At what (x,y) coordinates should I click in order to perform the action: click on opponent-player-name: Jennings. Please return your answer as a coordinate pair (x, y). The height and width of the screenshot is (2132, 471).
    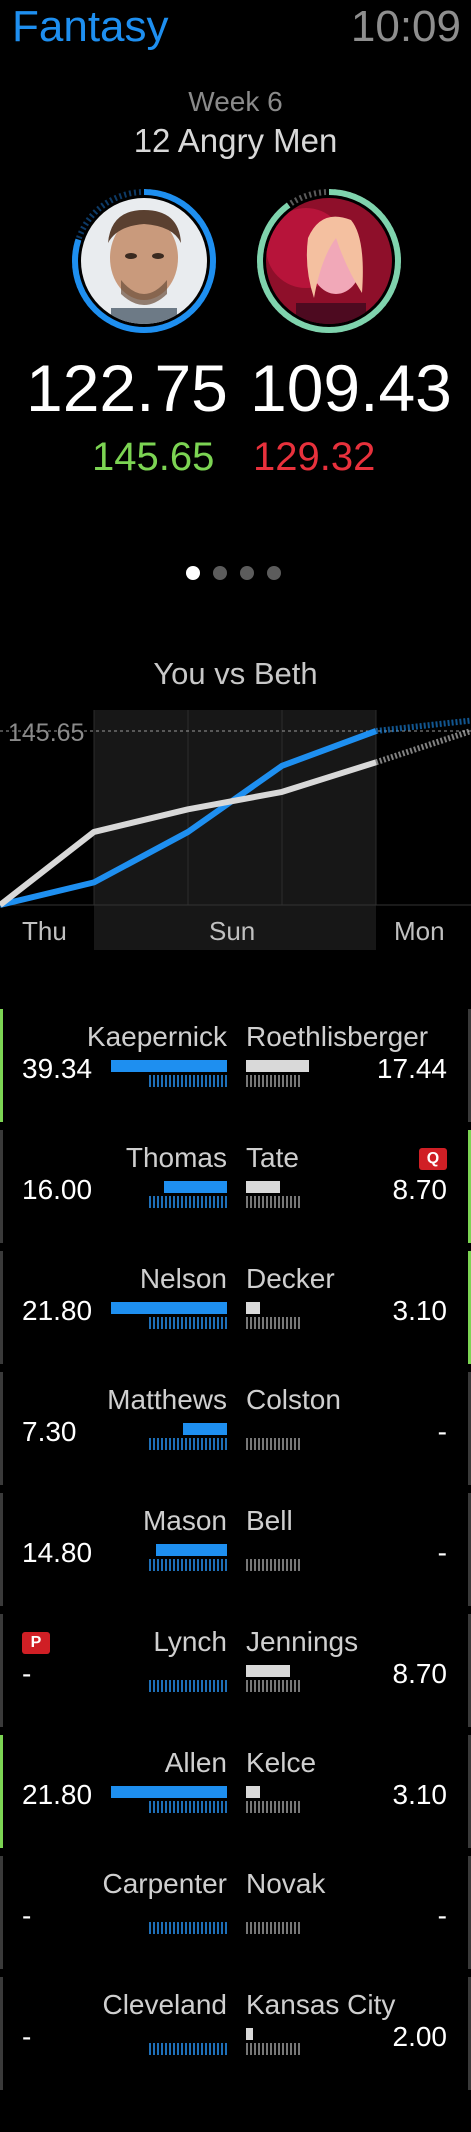
    Looking at the image, I should click on (302, 1641).